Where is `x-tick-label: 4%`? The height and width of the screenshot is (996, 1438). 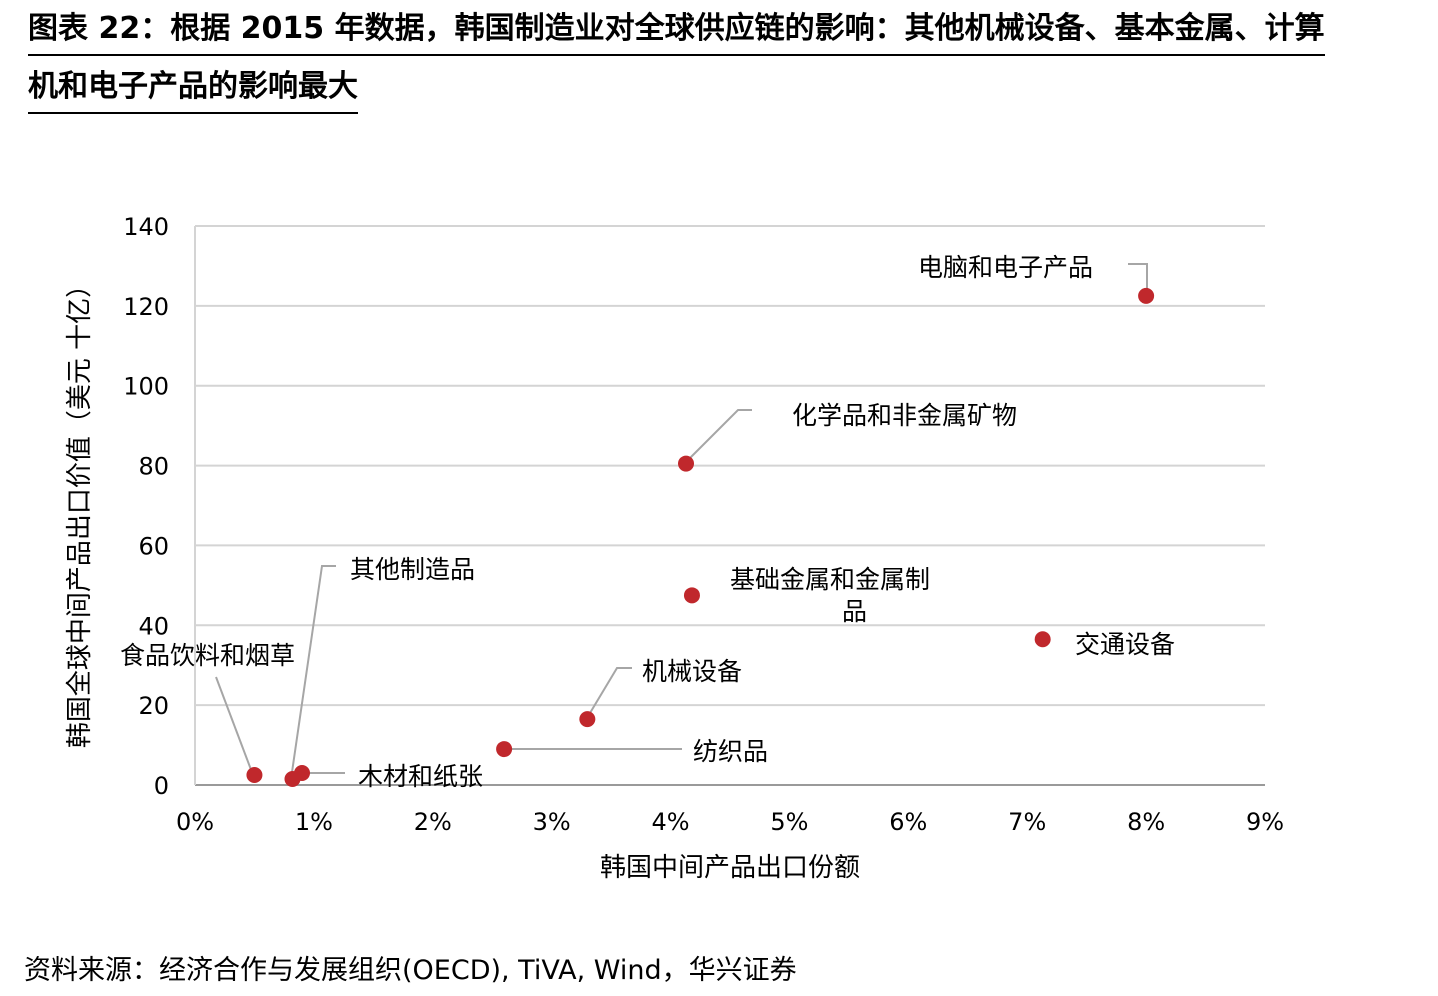 x-tick-label: 4% is located at coordinates (671, 822).